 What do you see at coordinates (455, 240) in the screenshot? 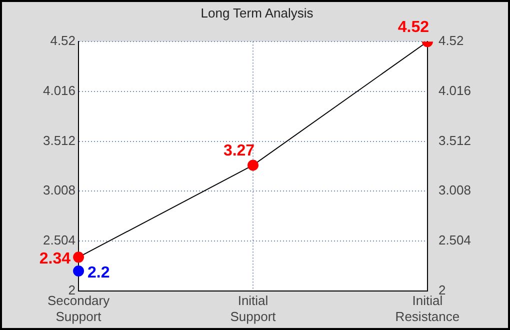
I see `y2-tick-label: 2.504` at bounding box center [455, 240].